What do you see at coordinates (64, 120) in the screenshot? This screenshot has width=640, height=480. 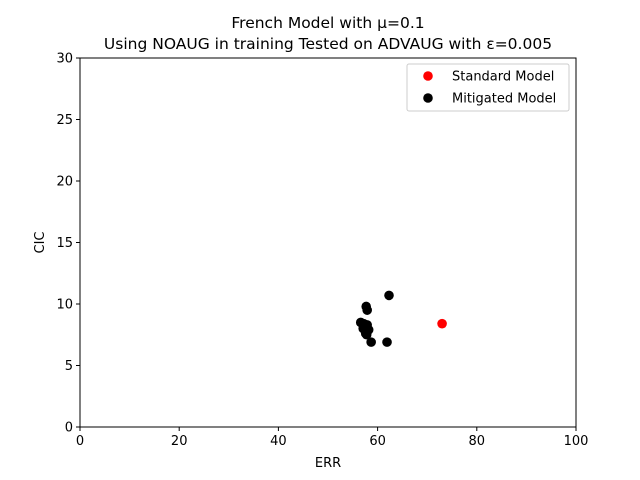 I see `y-tick-label: 25` at bounding box center [64, 120].